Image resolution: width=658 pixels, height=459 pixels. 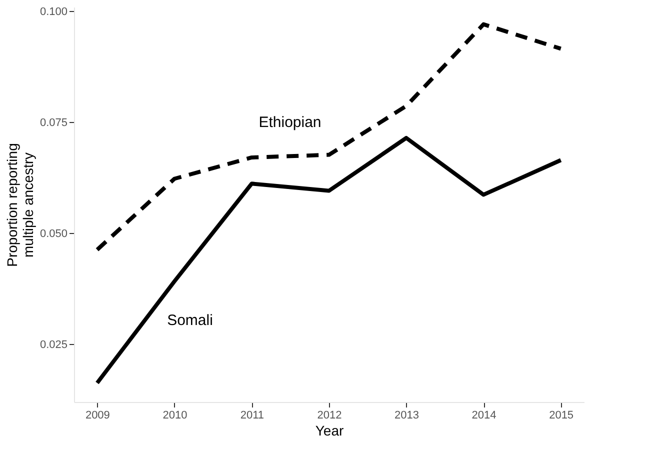 What do you see at coordinates (175, 416) in the screenshot?
I see `x-tick-label: 2010` at bounding box center [175, 416].